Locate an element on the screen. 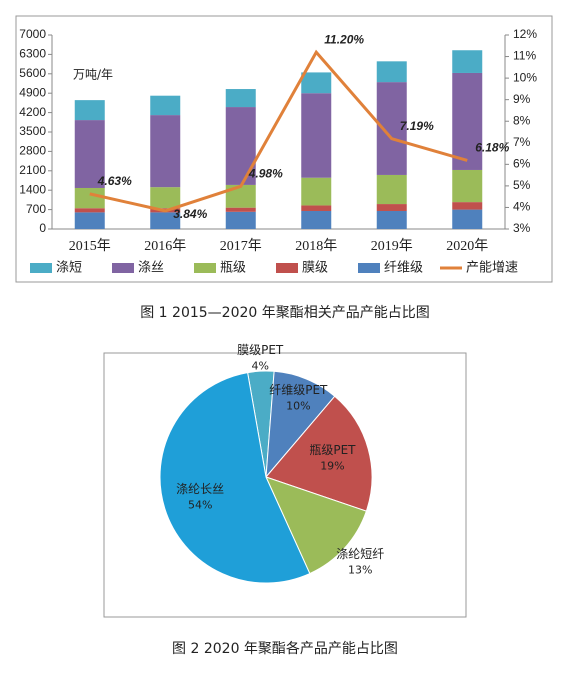  caption: 图 2 2020 年聚酯各产品产能占比图 is located at coordinates (285, 649).